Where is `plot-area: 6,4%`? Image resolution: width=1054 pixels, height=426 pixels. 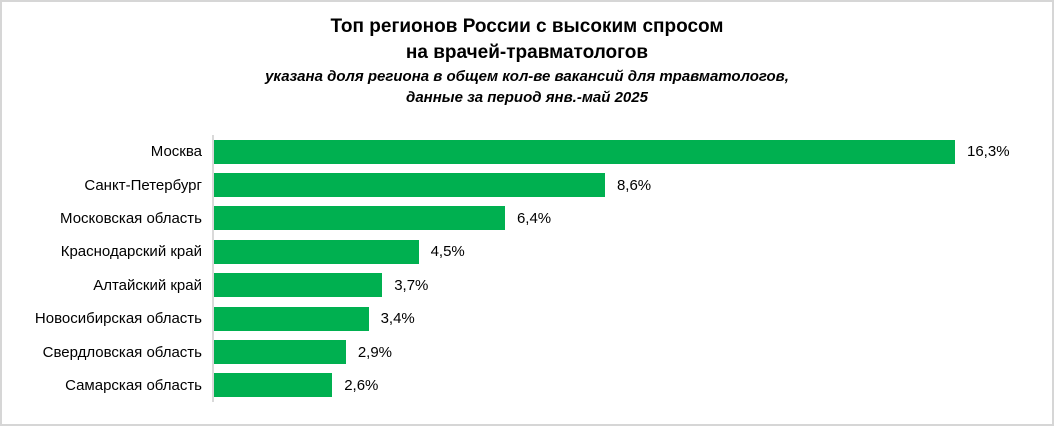 plot-area: 6,4% is located at coordinates (632, 218).